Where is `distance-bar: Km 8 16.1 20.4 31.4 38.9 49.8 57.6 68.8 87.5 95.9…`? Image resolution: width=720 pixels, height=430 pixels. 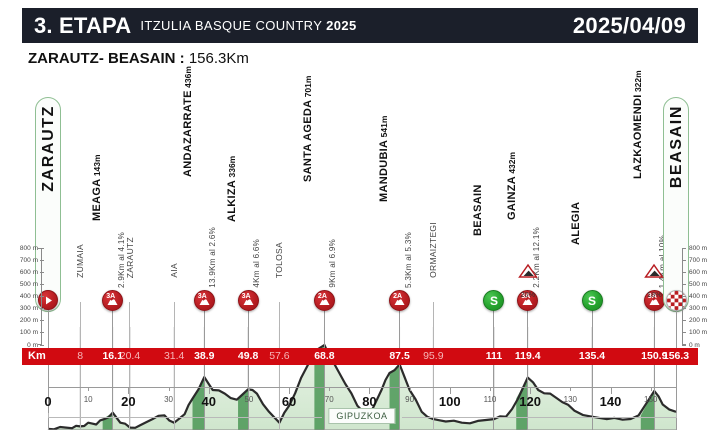
distance-bar: Km 8 16.1 20.4 31.4 38.9 49.8 57.6 68.8 87.5 95.9… is located at coordinates (360, 356).